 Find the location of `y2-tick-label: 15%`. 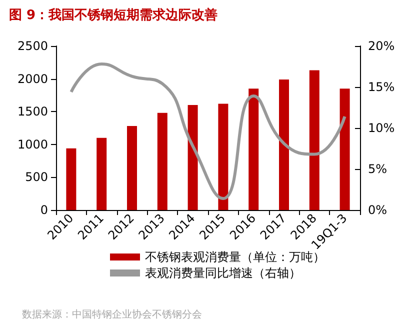

y2-tick-label: 15% is located at coordinates (381, 87).